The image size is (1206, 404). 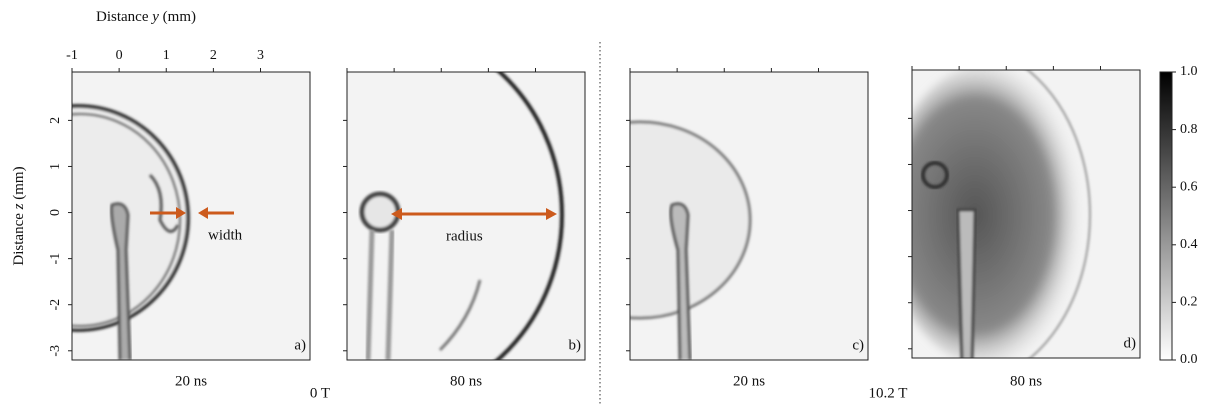 I want to click on panel-label: d), so click(x=1130, y=343).